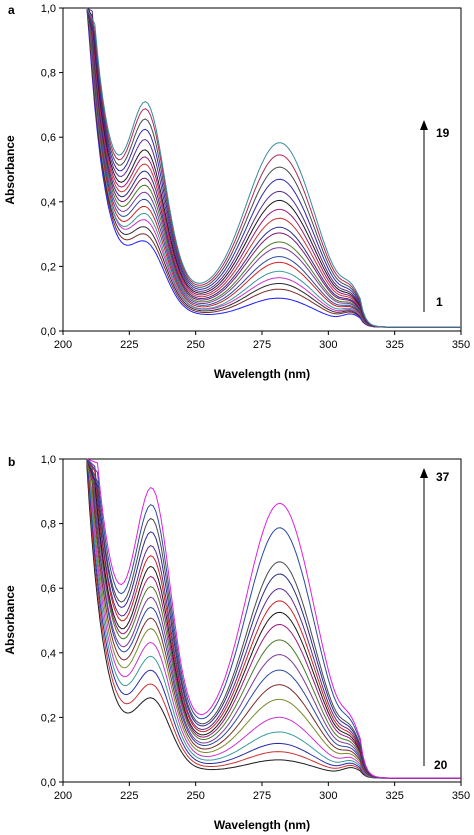 This screenshot has width=474, height=835. I want to click on panel-a-x-tick-label: 200, so click(63, 345).